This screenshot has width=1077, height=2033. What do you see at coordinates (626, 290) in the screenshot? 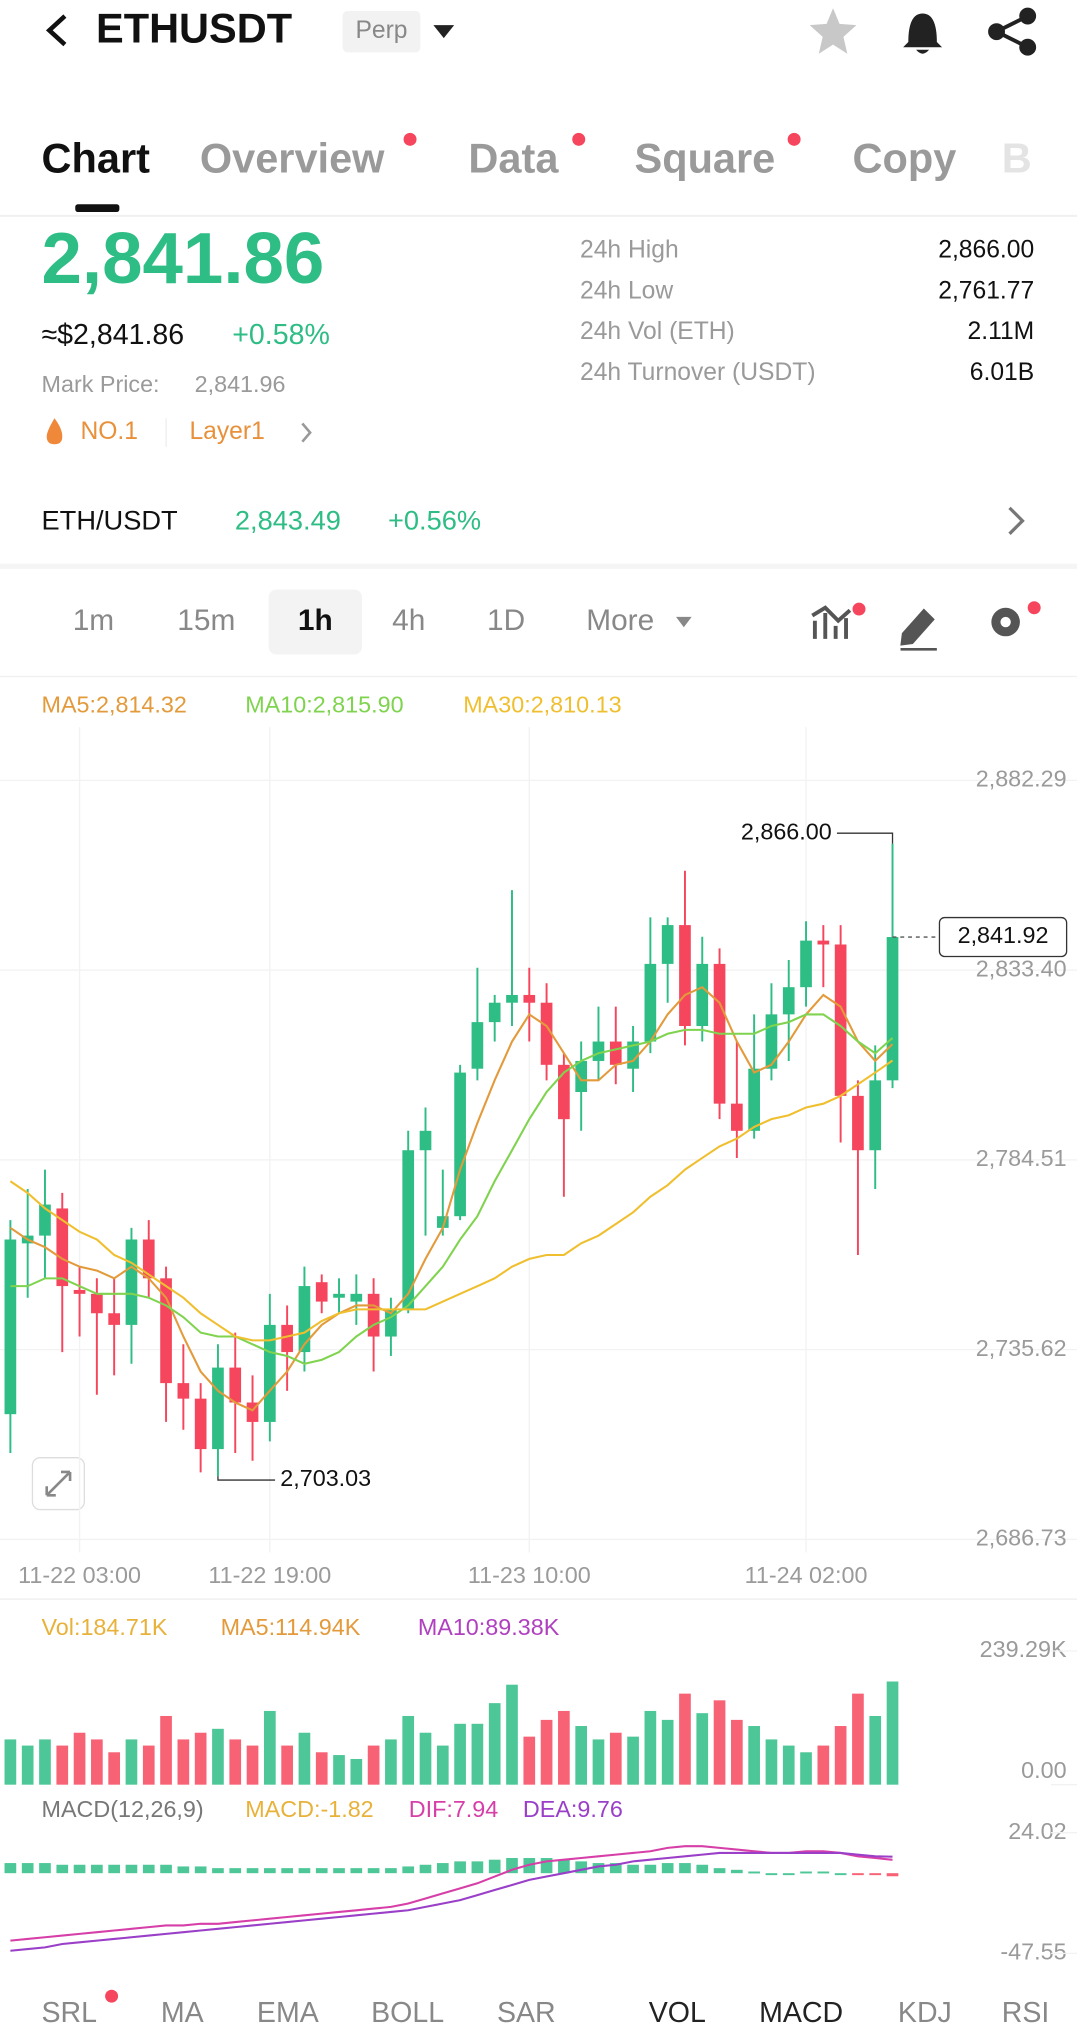
I see `stat-label: 24h Low` at bounding box center [626, 290].